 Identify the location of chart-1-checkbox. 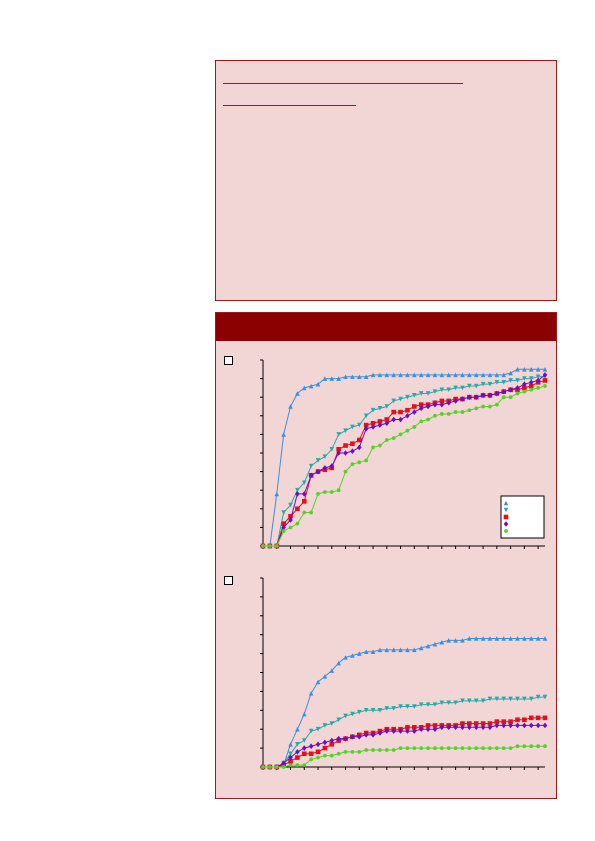
(228, 360).